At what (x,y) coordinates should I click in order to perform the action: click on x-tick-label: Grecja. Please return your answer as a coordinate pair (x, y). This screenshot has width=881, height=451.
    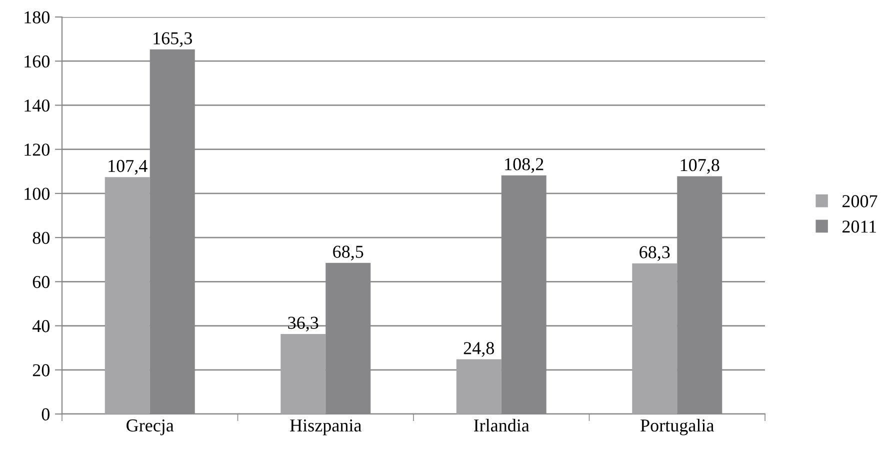
    Looking at the image, I should click on (150, 427).